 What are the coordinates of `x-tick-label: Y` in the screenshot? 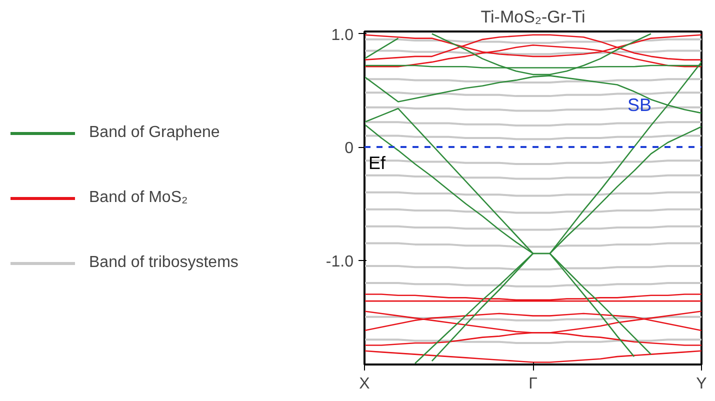 It's located at (702, 384).